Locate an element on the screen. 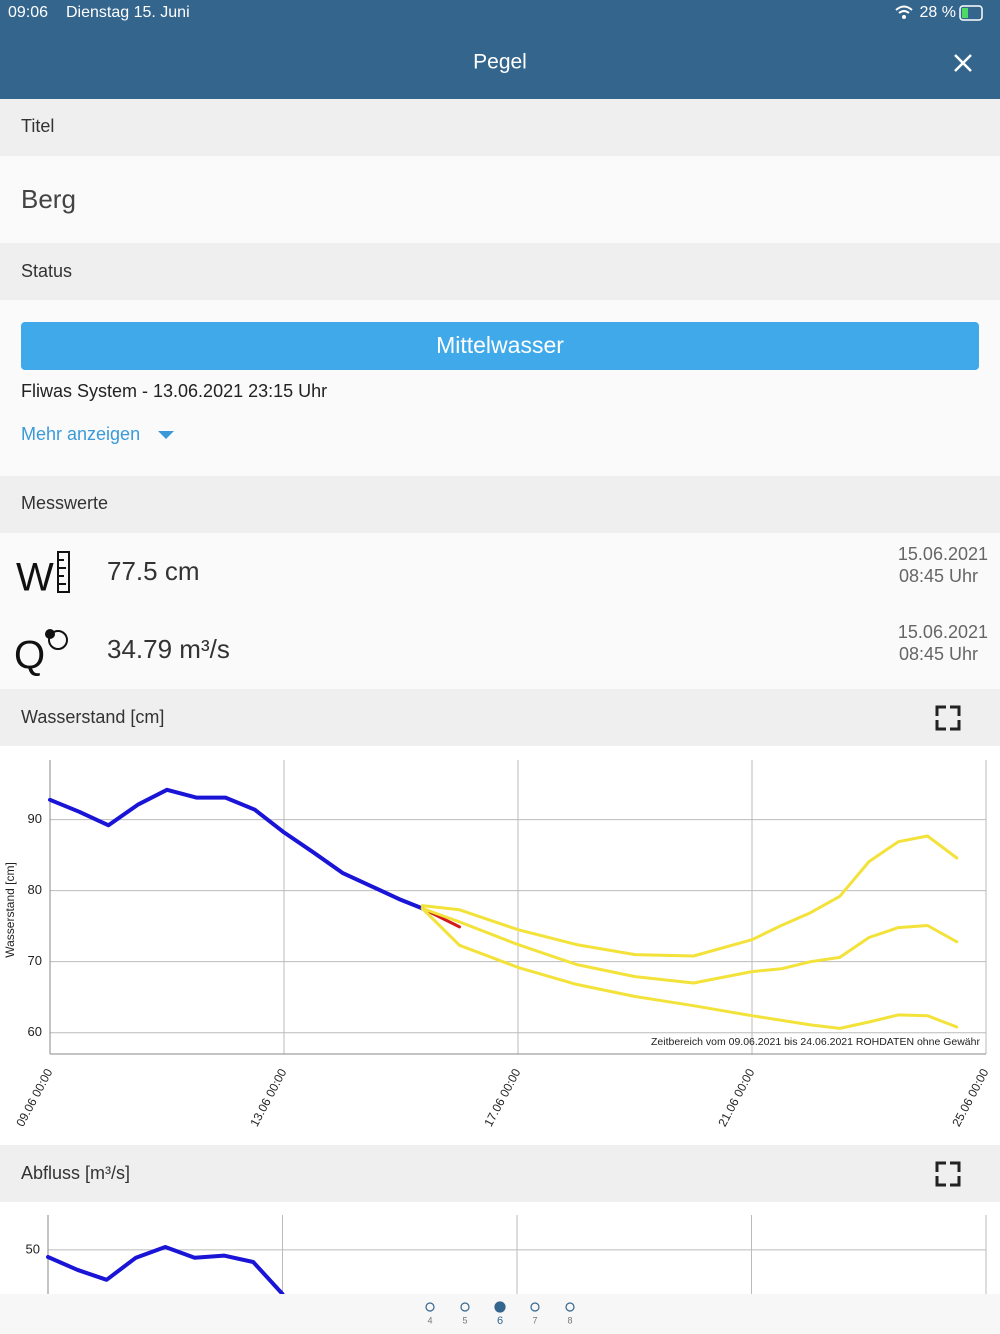  battery-icon is located at coordinates (971, 13).